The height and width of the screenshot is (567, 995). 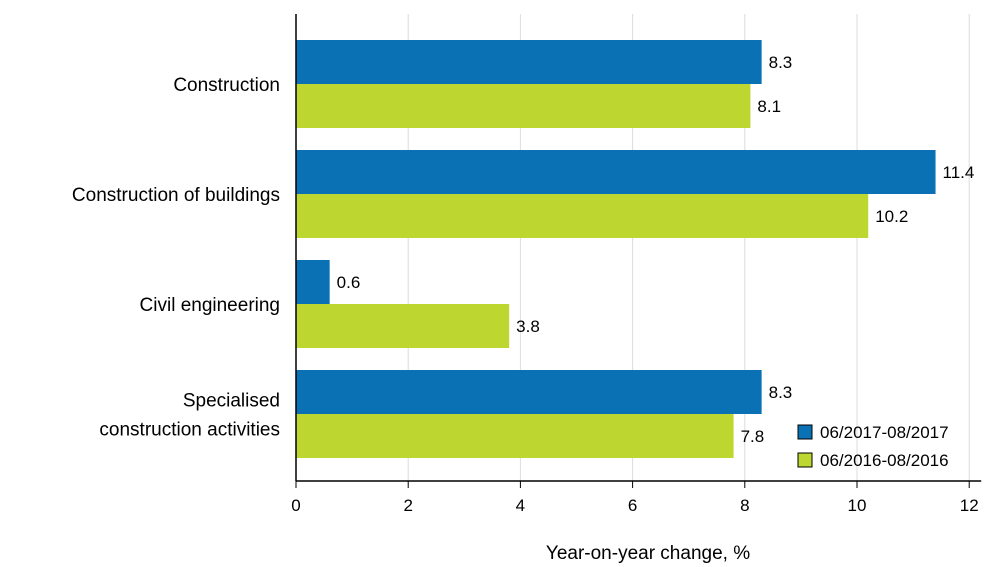 What do you see at coordinates (769, 106) in the screenshot?
I see `value-label-0-1: 8.1` at bounding box center [769, 106].